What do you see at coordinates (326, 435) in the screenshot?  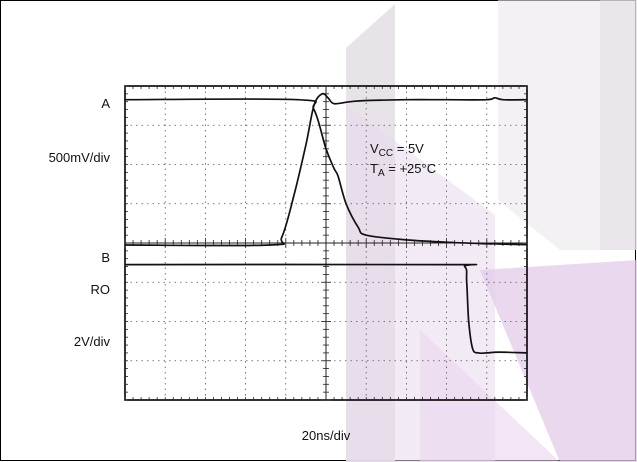 I see `x-axis-label: 20ns/div` at bounding box center [326, 435].